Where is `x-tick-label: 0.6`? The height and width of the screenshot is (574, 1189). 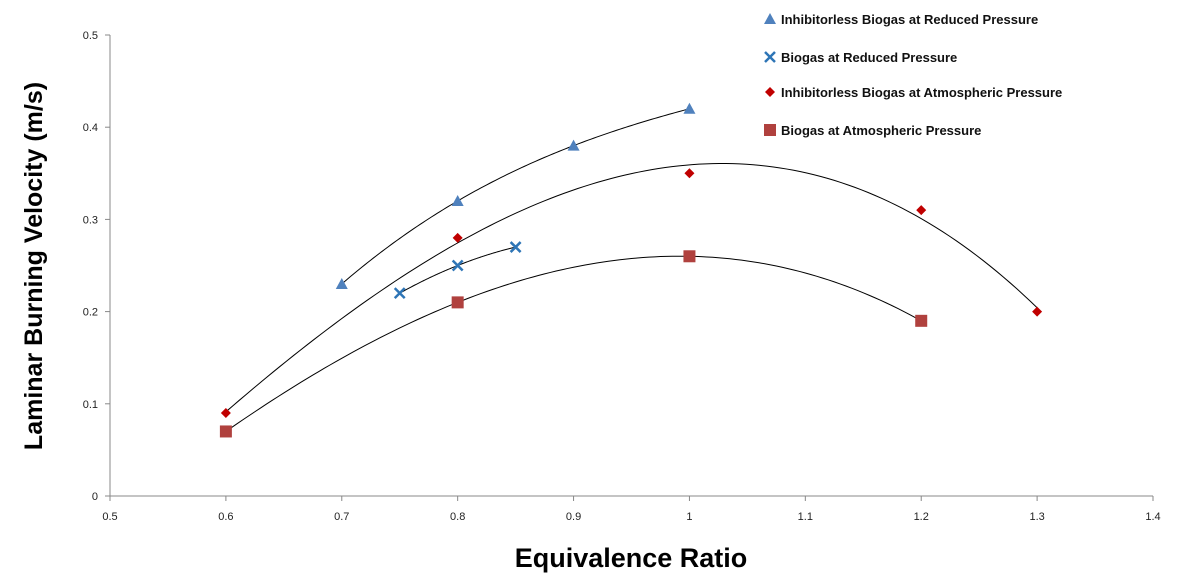 x-tick-label: 0.6 is located at coordinates (225, 517).